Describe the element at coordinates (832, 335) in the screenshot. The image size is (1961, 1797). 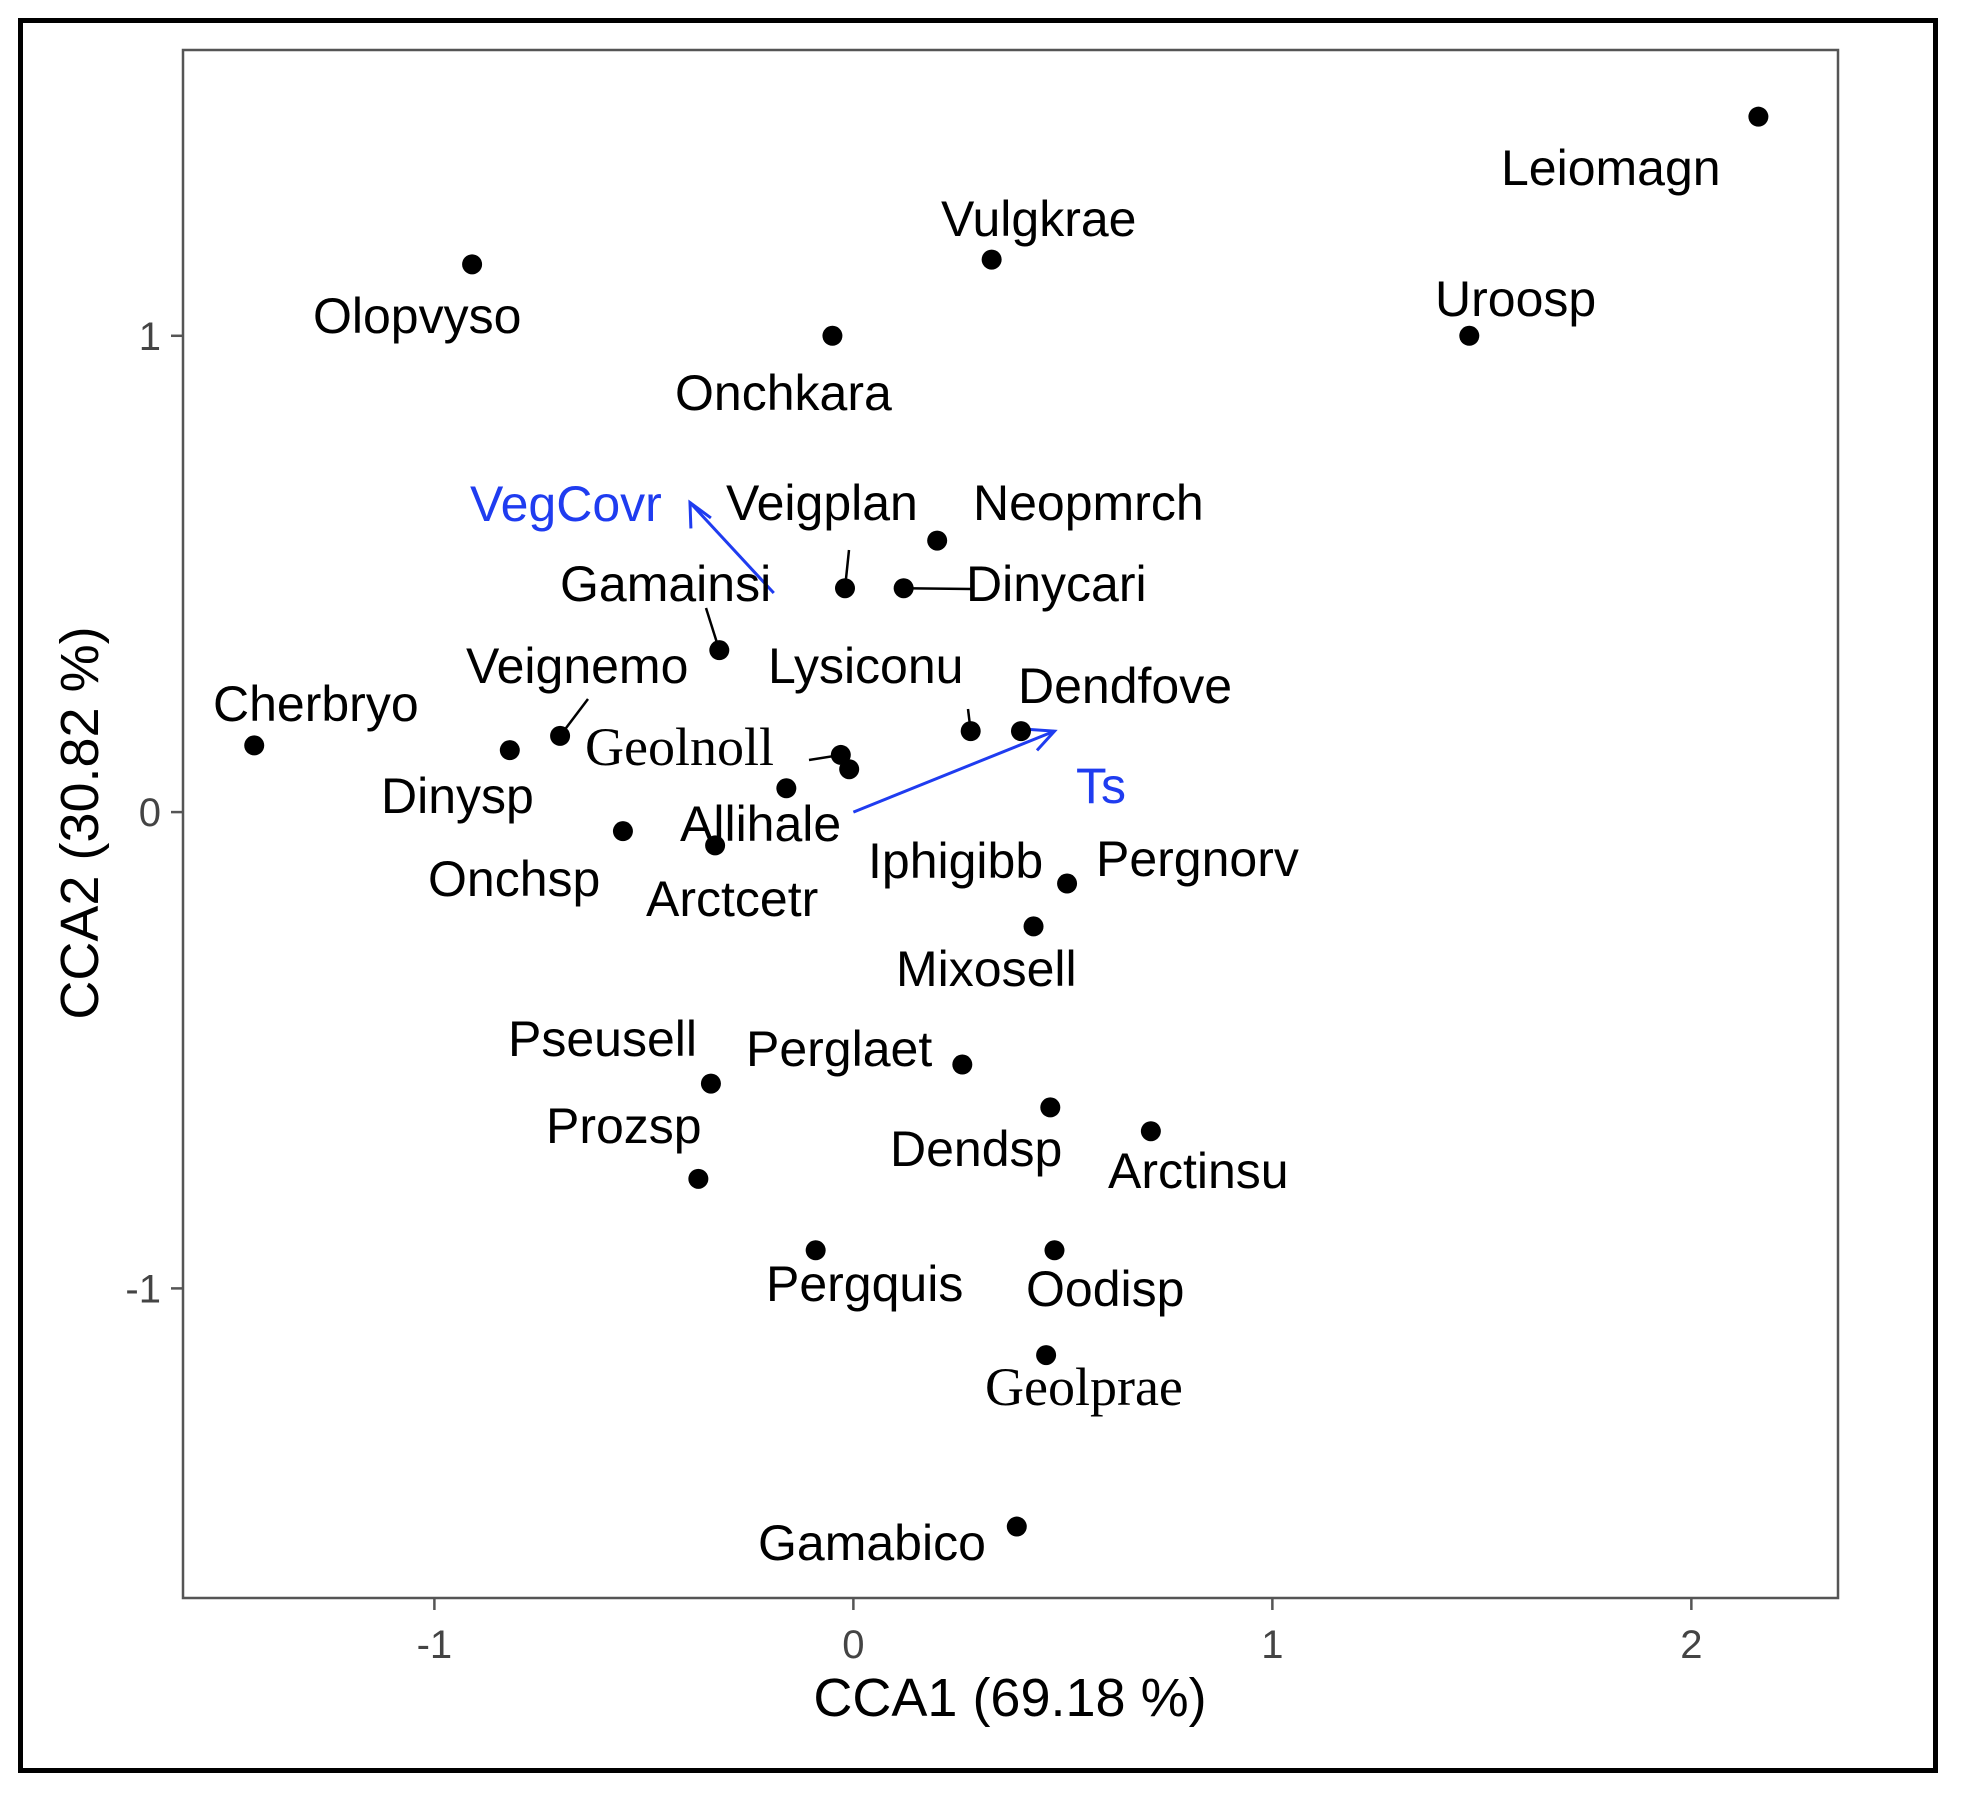
I see `point-onchkara` at that location.